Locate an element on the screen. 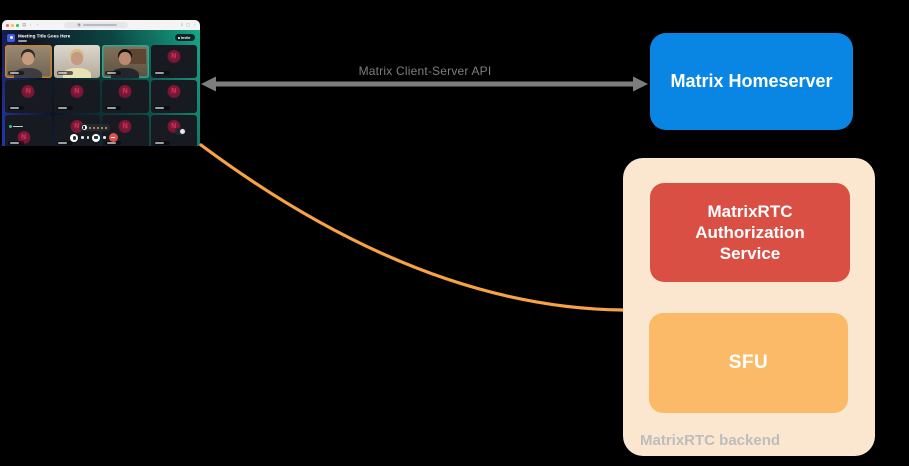 Image resolution: width=909 pixels, height=466 pixels. page-indicator is located at coordinates (94, 127).